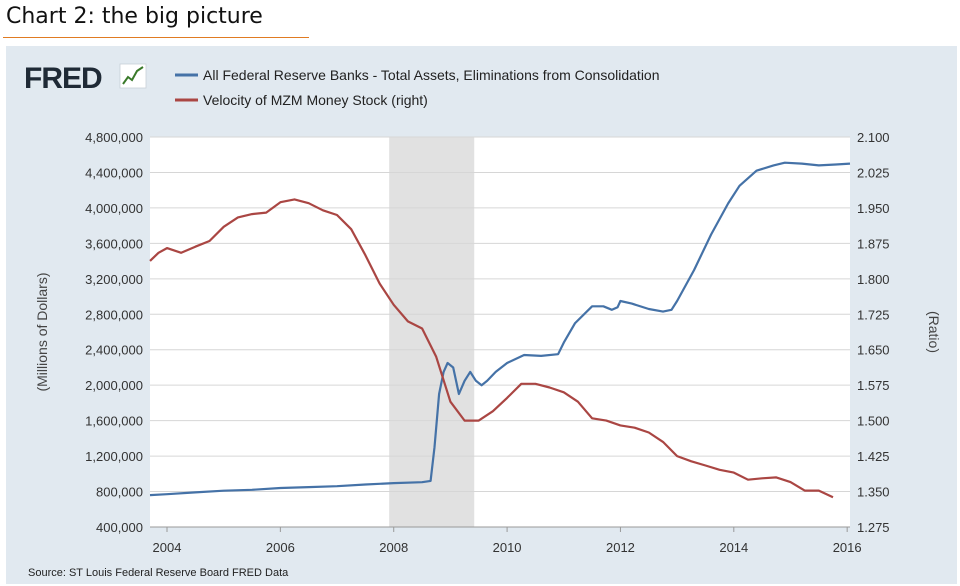  Describe the element at coordinates (63, 78) in the screenshot. I see `fred-logo-text: FRED` at that location.